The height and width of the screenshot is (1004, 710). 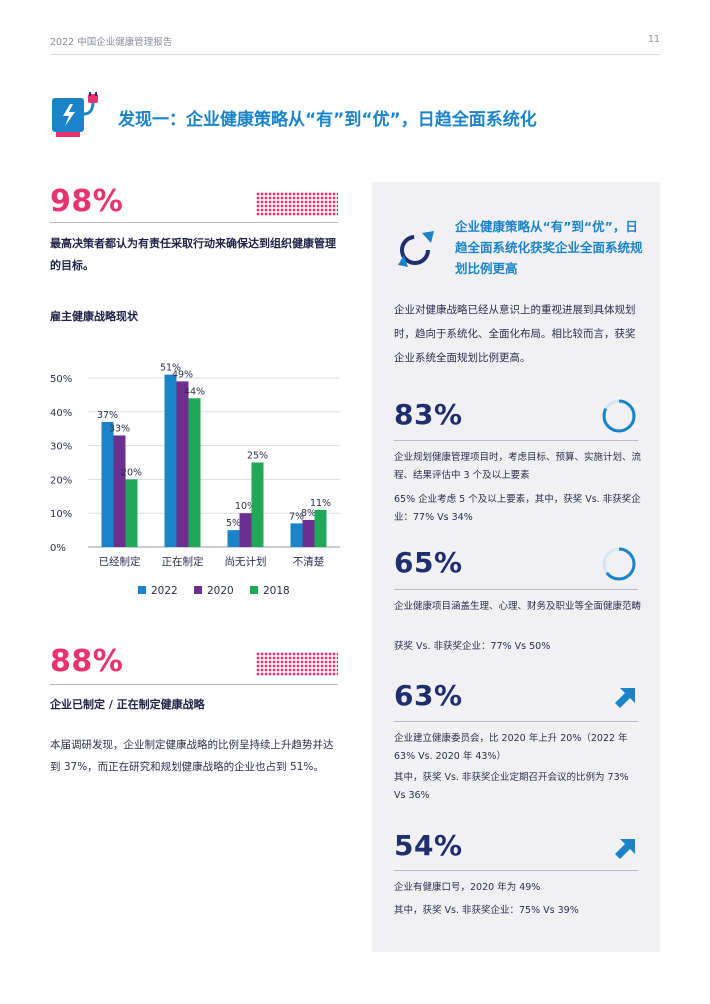 I want to click on x-tick-label: 尚无计划, so click(x=246, y=561).